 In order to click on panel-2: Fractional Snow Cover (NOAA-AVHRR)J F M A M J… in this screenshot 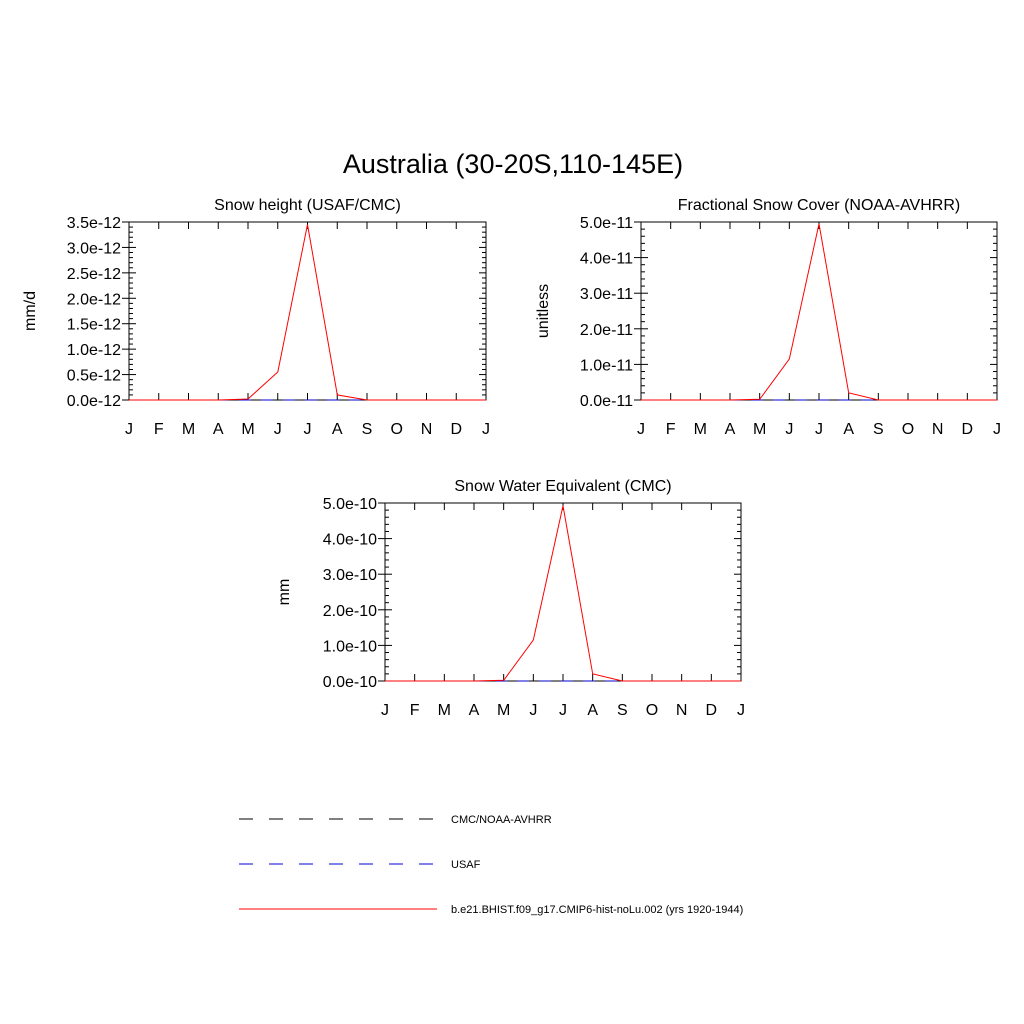, I will do `click(768, 317)`.